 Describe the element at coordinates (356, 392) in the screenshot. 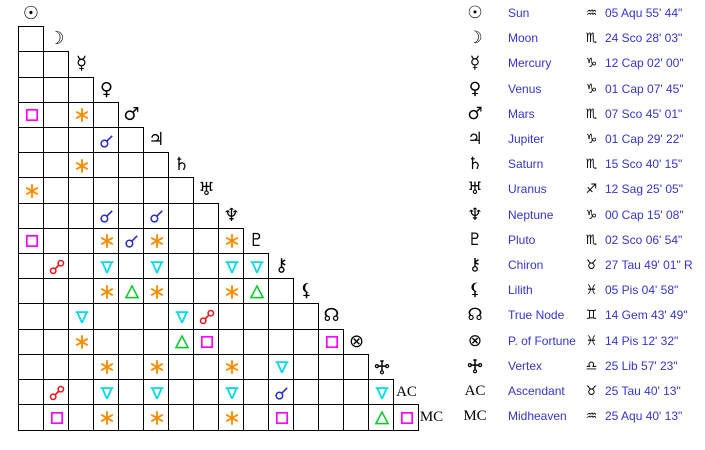

I see `grid-cell-ac-fortune` at that location.